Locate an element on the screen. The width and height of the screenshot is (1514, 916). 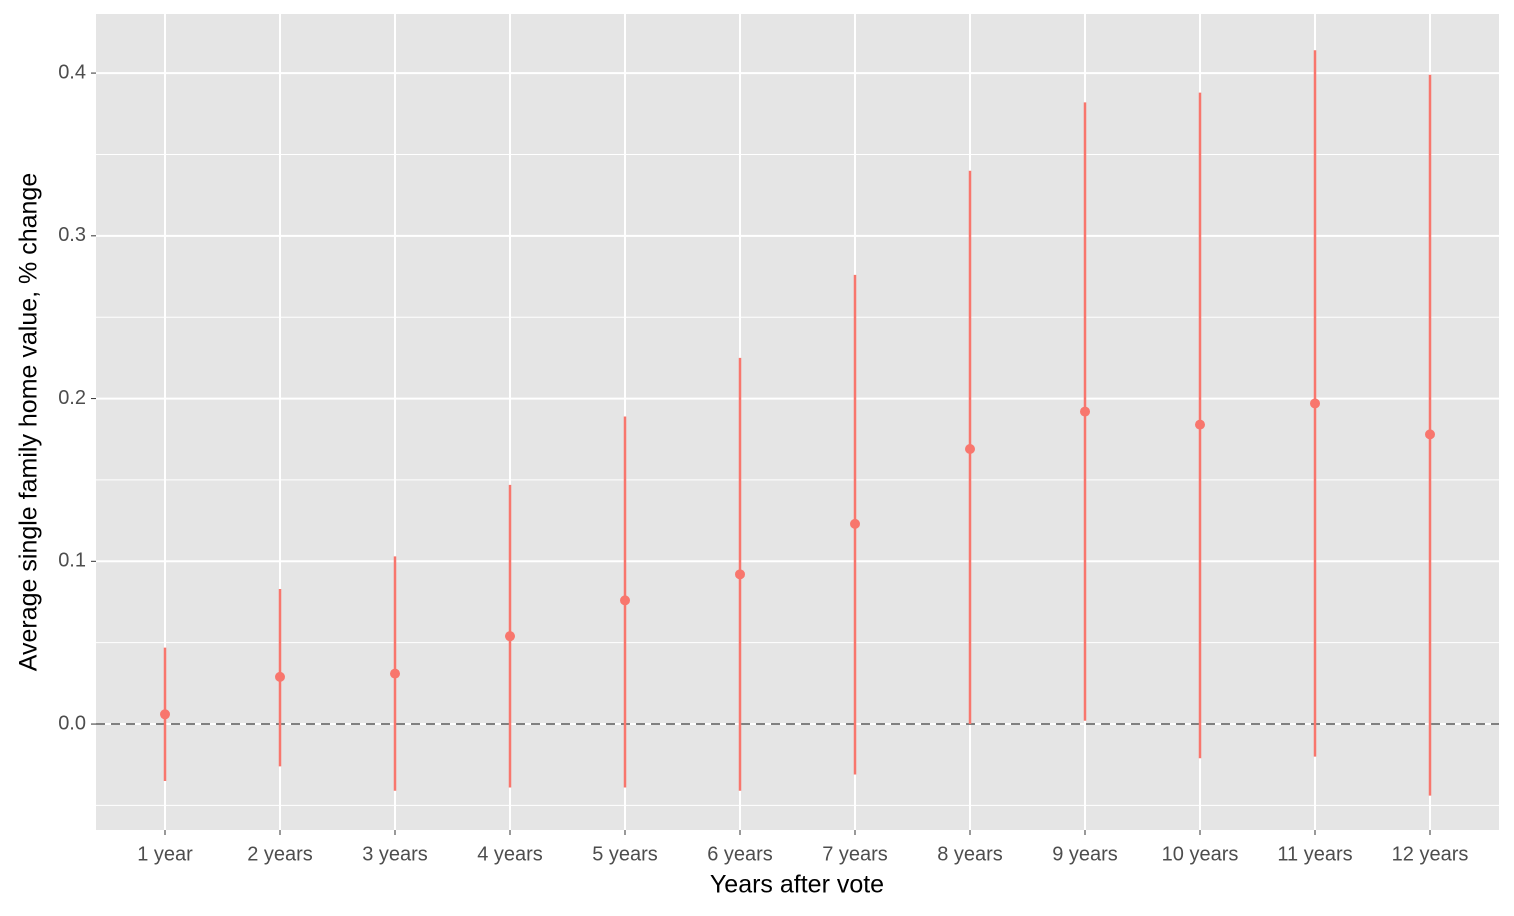
x-tick-label: 11 years is located at coordinates (1314, 854).